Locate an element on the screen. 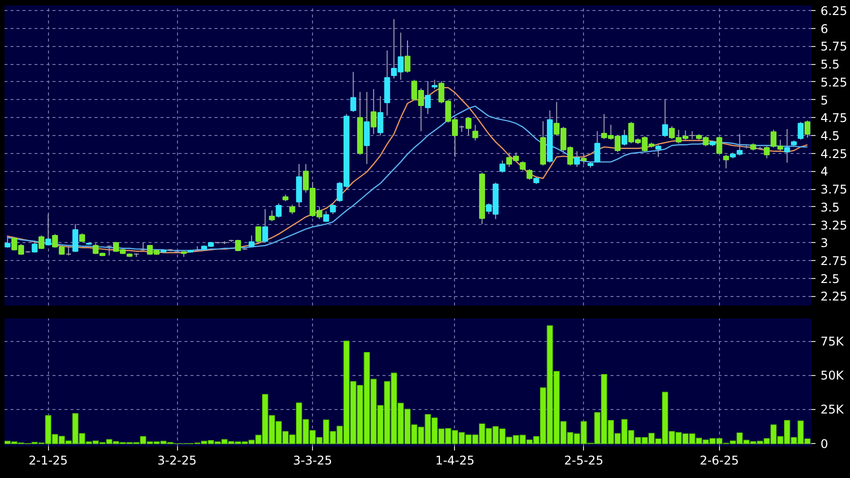  y-tick-label: 2.75 is located at coordinates (834, 261).